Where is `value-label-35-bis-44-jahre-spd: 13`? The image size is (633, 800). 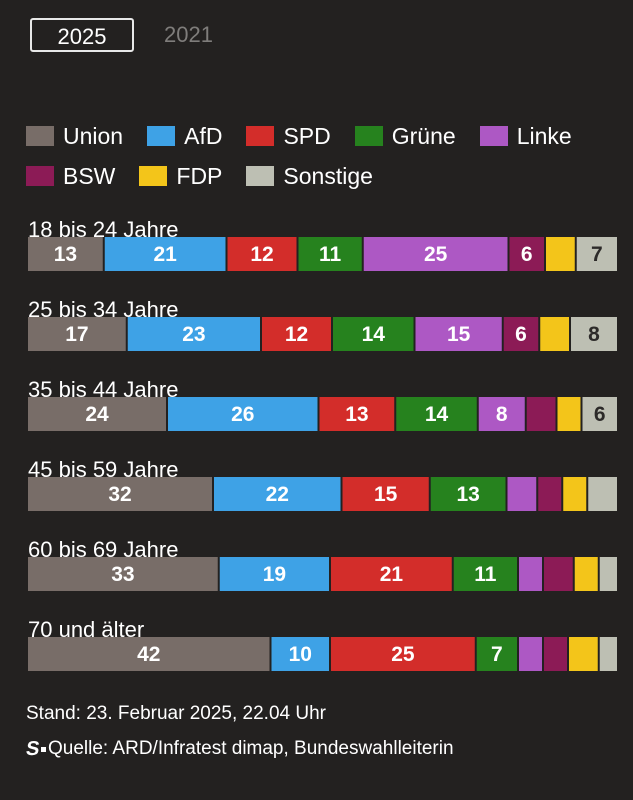 value-label-35-bis-44-jahre-spd: 13 is located at coordinates (356, 414).